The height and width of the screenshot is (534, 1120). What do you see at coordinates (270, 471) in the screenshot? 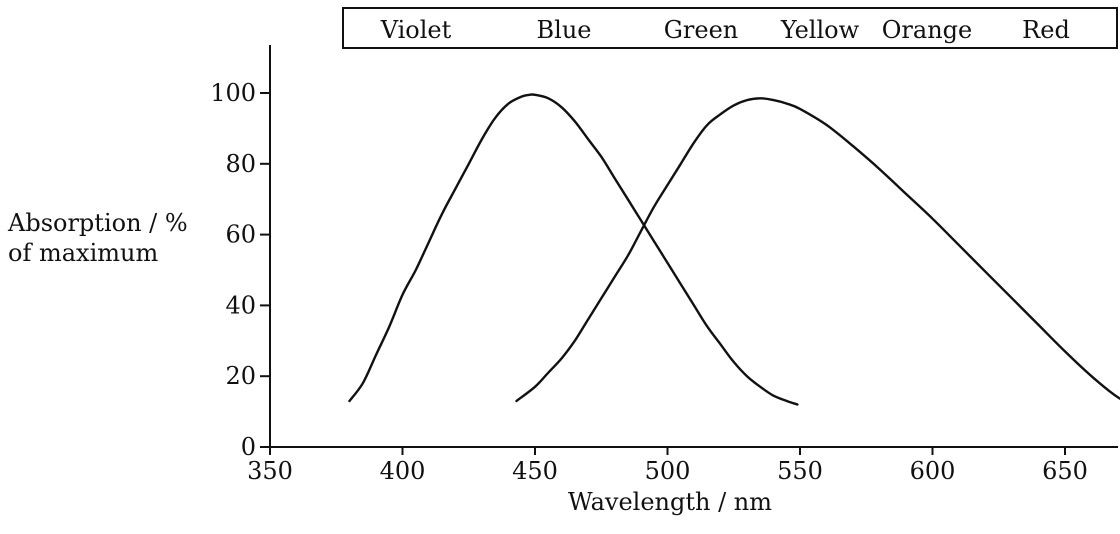
I see `x-tick-label: 350` at bounding box center [270, 471].